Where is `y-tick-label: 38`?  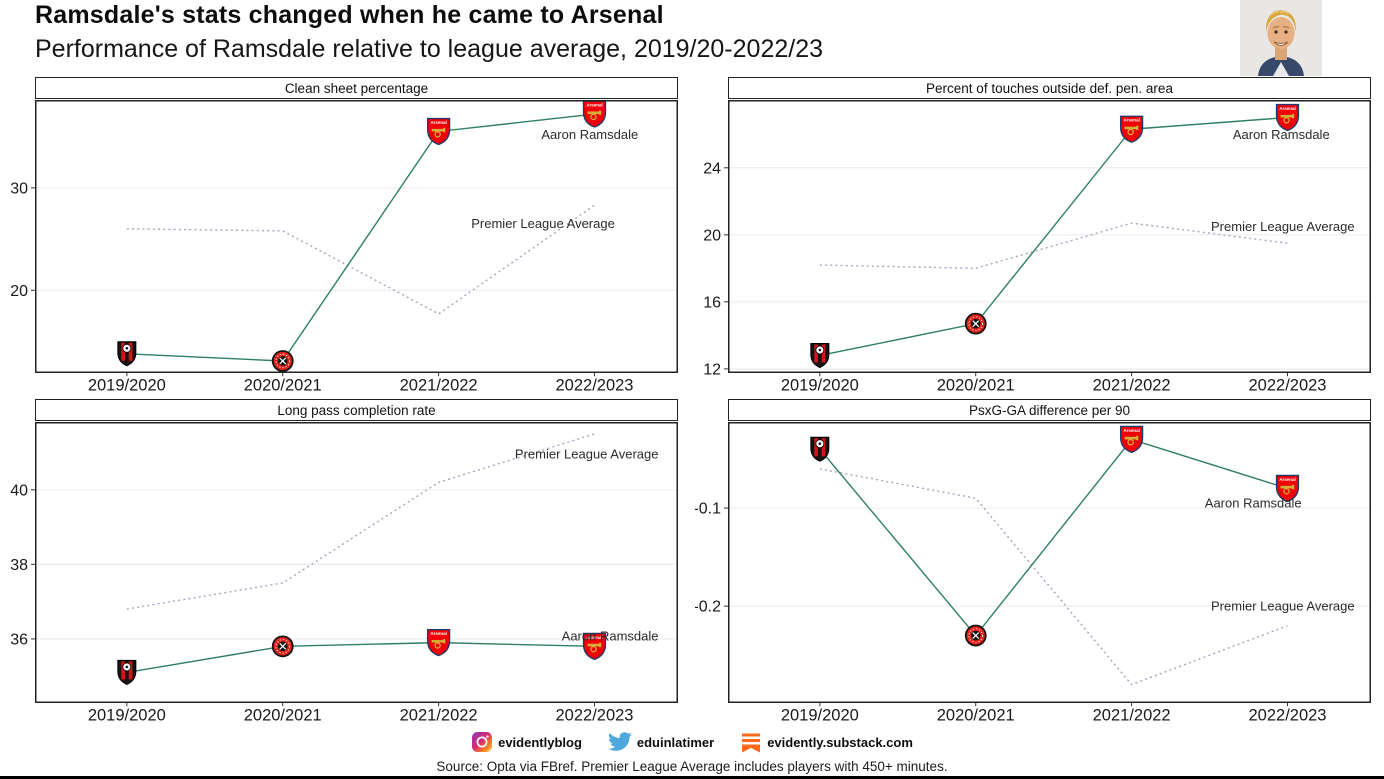
y-tick-label: 38 is located at coordinates (19, 565).